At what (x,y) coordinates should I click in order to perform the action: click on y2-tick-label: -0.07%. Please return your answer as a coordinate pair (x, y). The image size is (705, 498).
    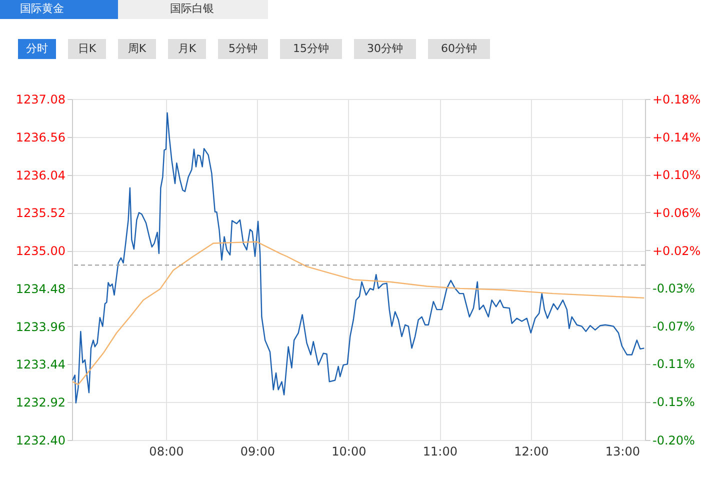
    Looking at the image, I should click on (673, 326).